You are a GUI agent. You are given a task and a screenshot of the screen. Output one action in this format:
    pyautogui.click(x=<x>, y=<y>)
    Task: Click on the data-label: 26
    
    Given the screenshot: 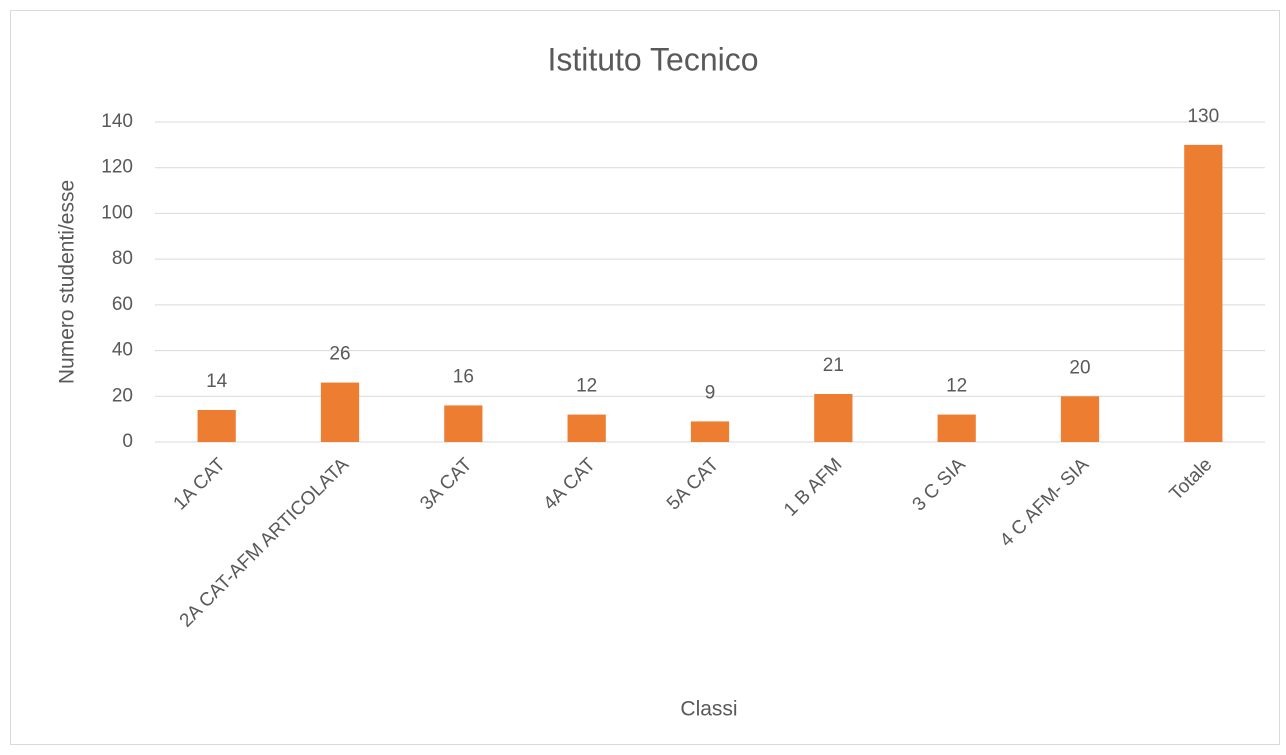 What is the action you would take?
    pyautogui.click(x=339, y=354)
    